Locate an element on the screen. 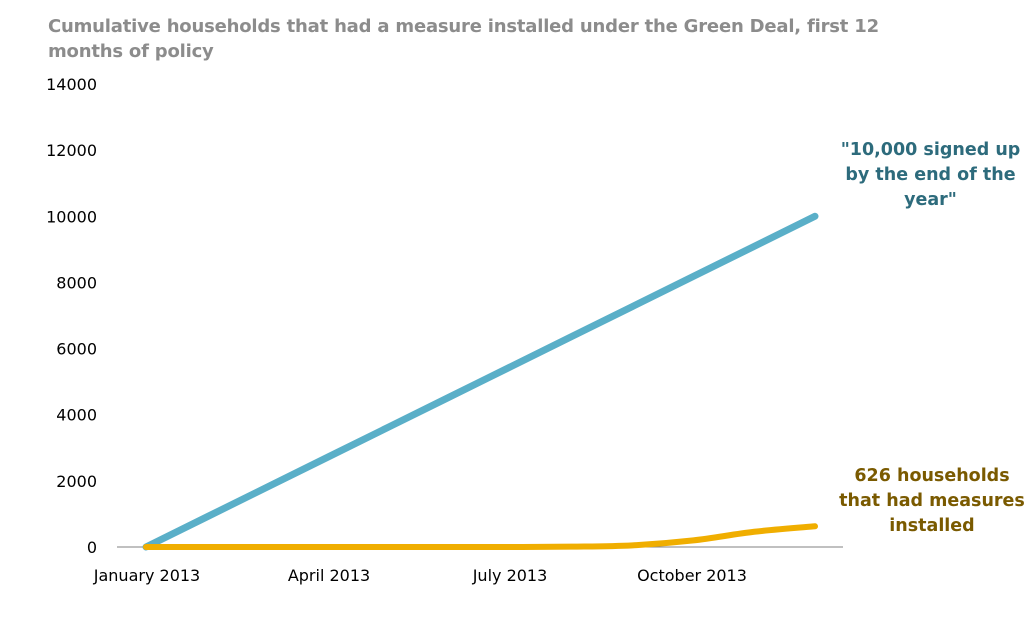  x-tick-label: July 2013 is located at coordinates (510, 575).